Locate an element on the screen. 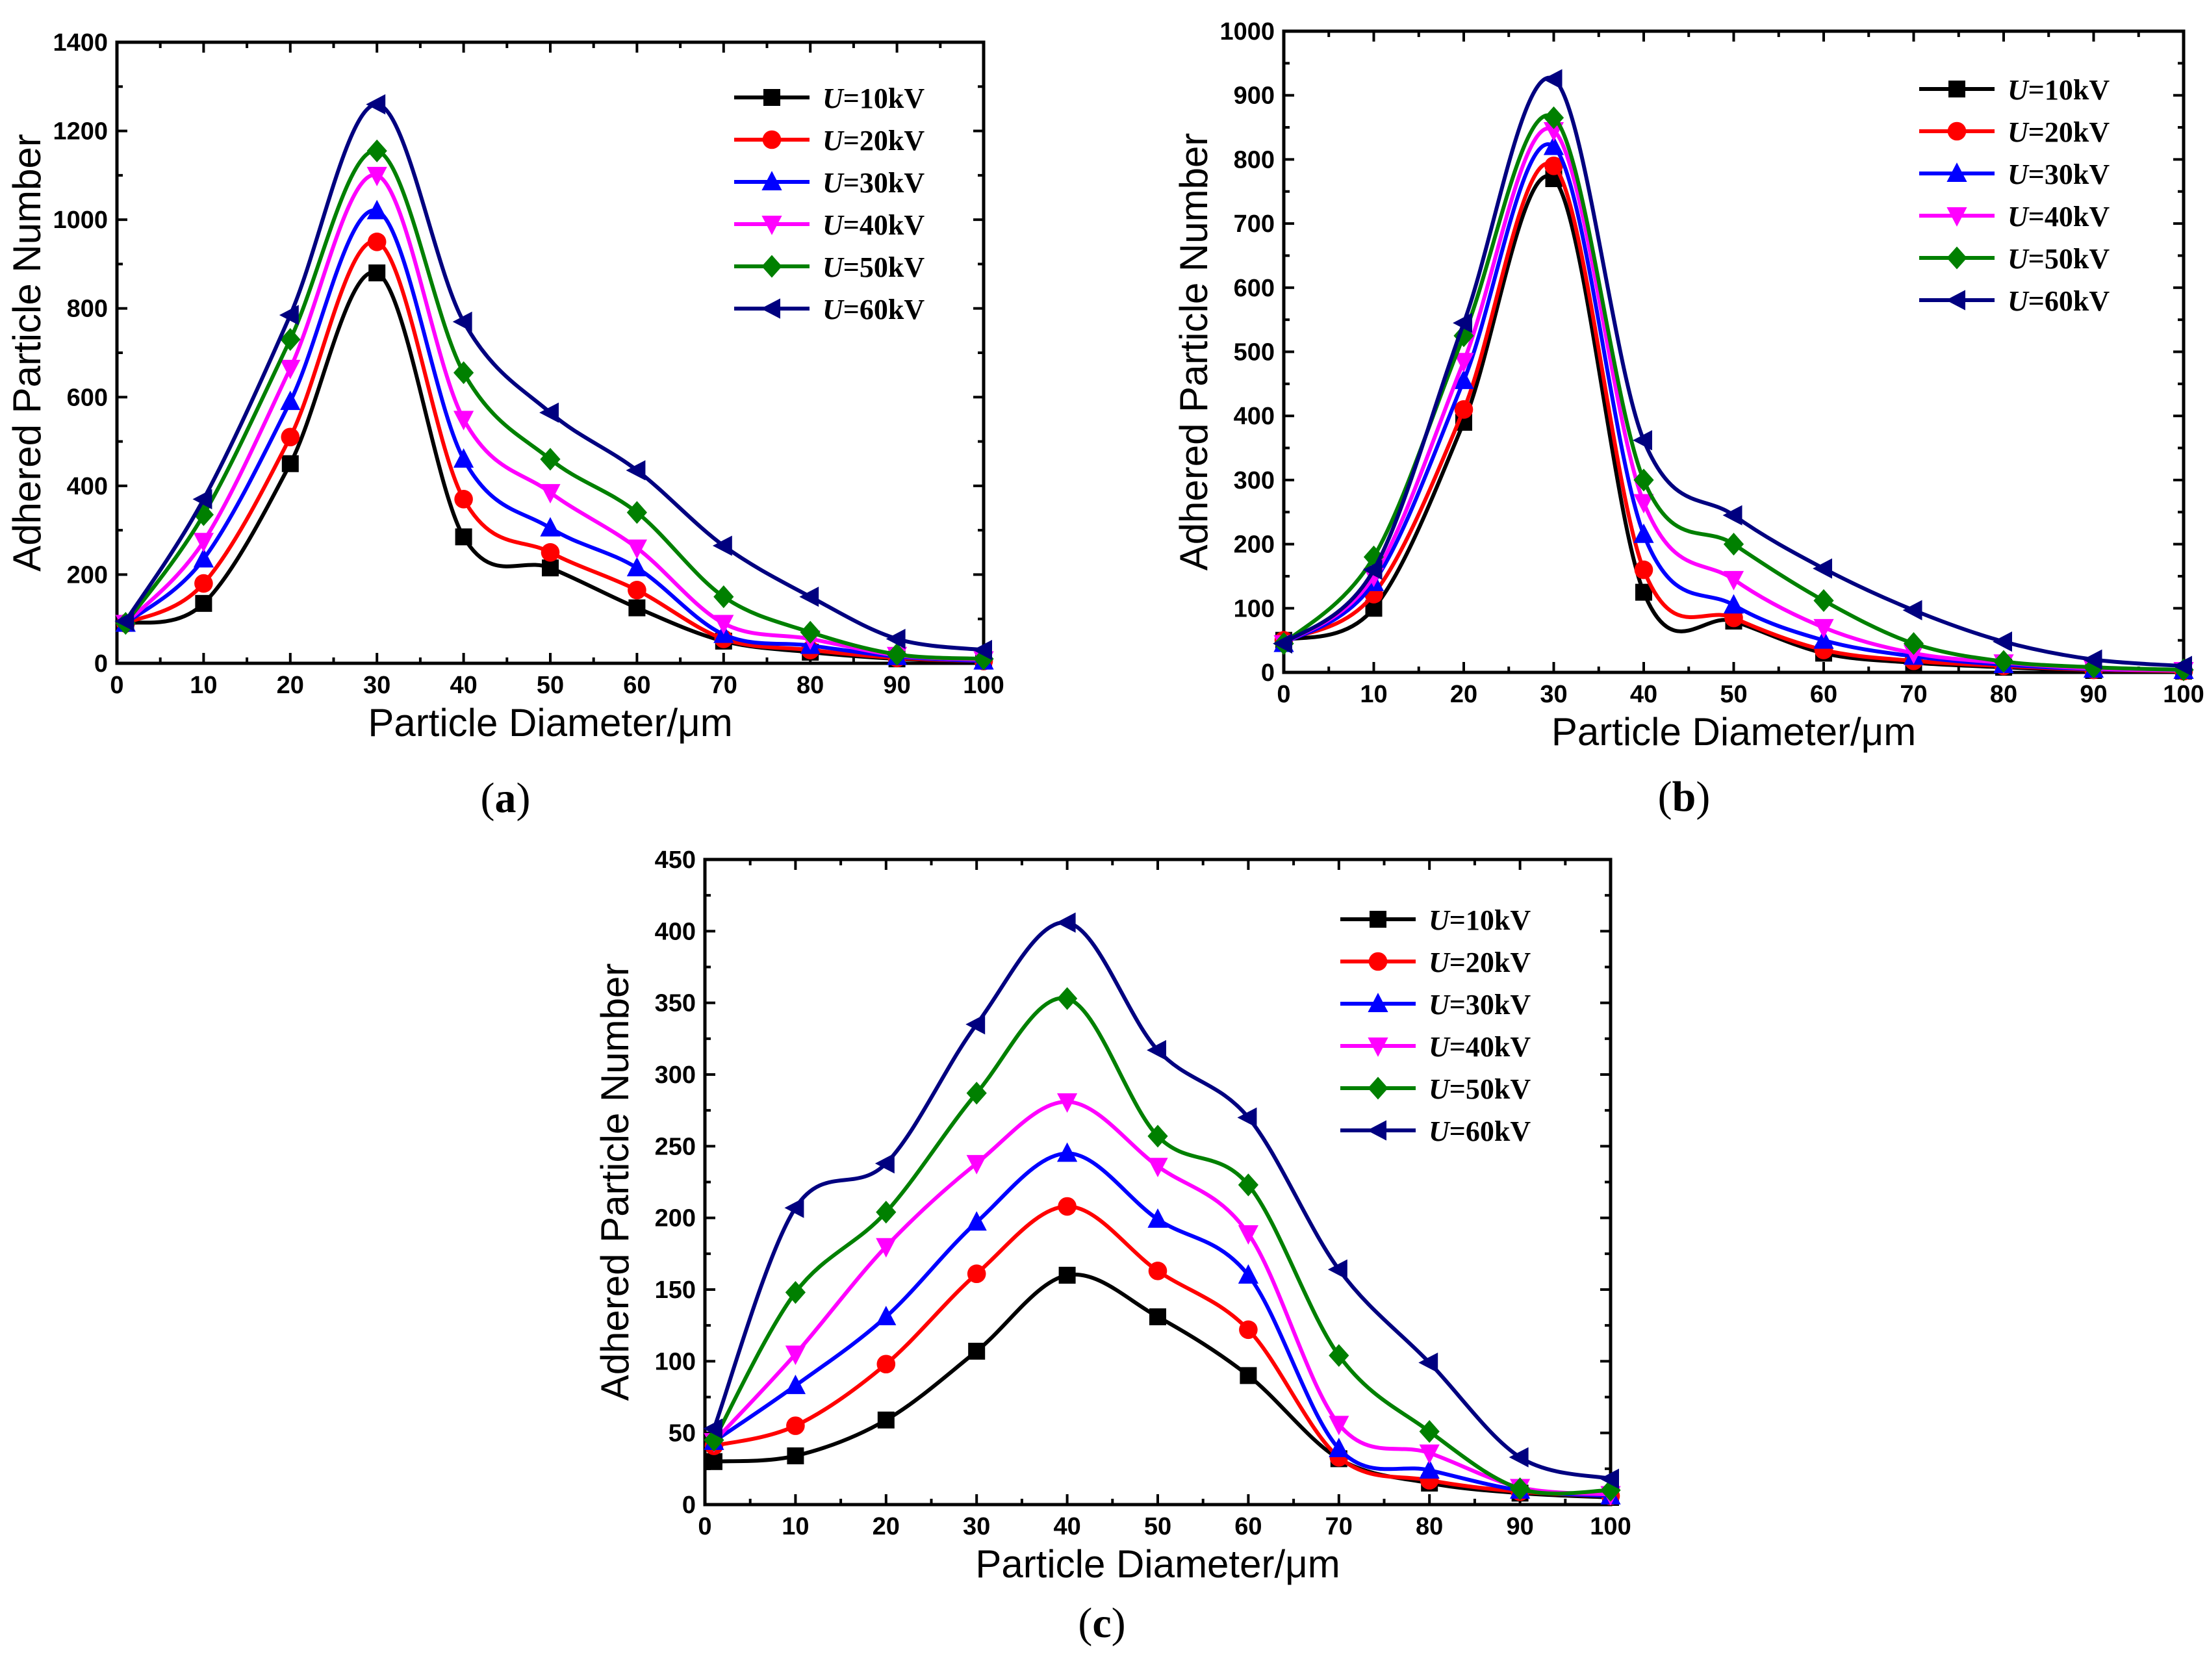  x-tick-label: 60 is located at coordinates (636, 685).